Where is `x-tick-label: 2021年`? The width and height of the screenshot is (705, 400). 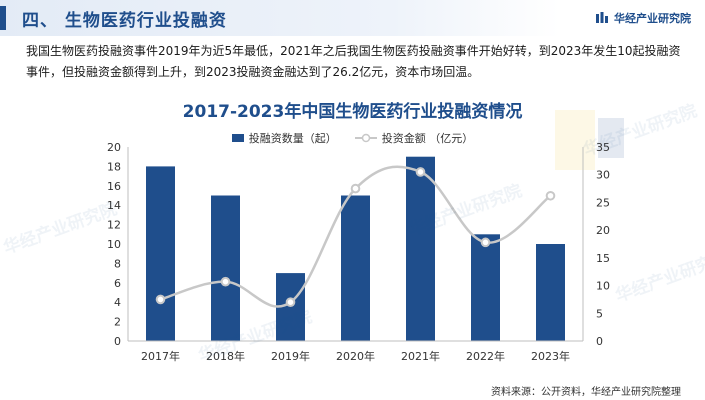
x-tick-label: 2021年 is located at coordinates (420, 356).